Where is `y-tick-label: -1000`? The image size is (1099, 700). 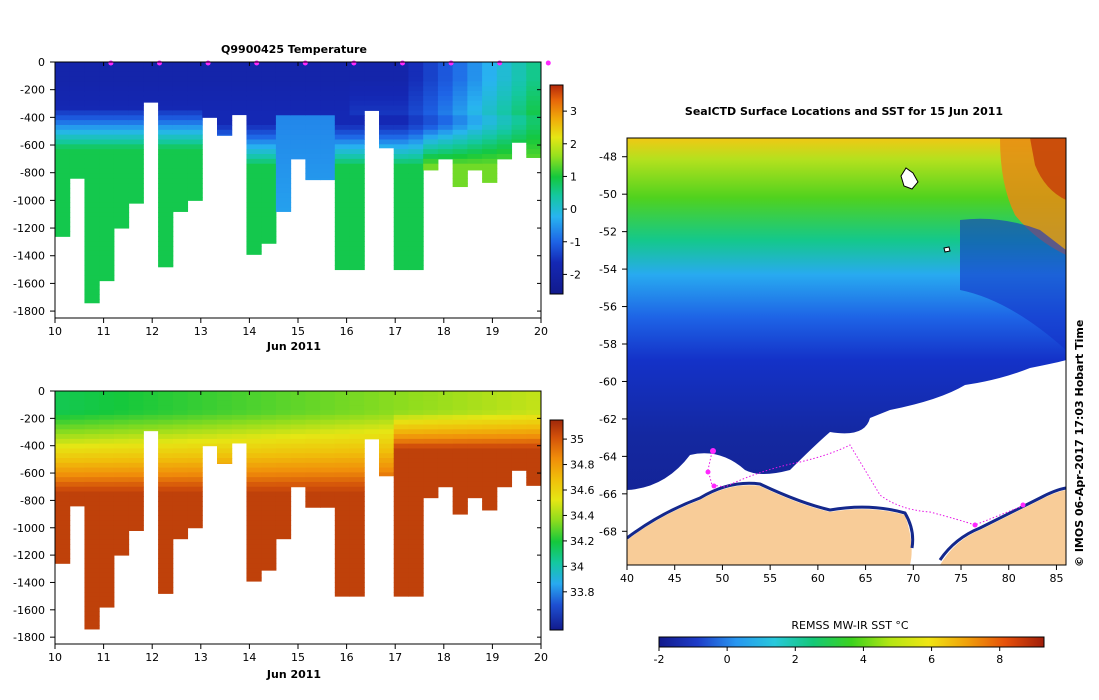
y-tick-label: -1000 is located at coordinates (29, 528).